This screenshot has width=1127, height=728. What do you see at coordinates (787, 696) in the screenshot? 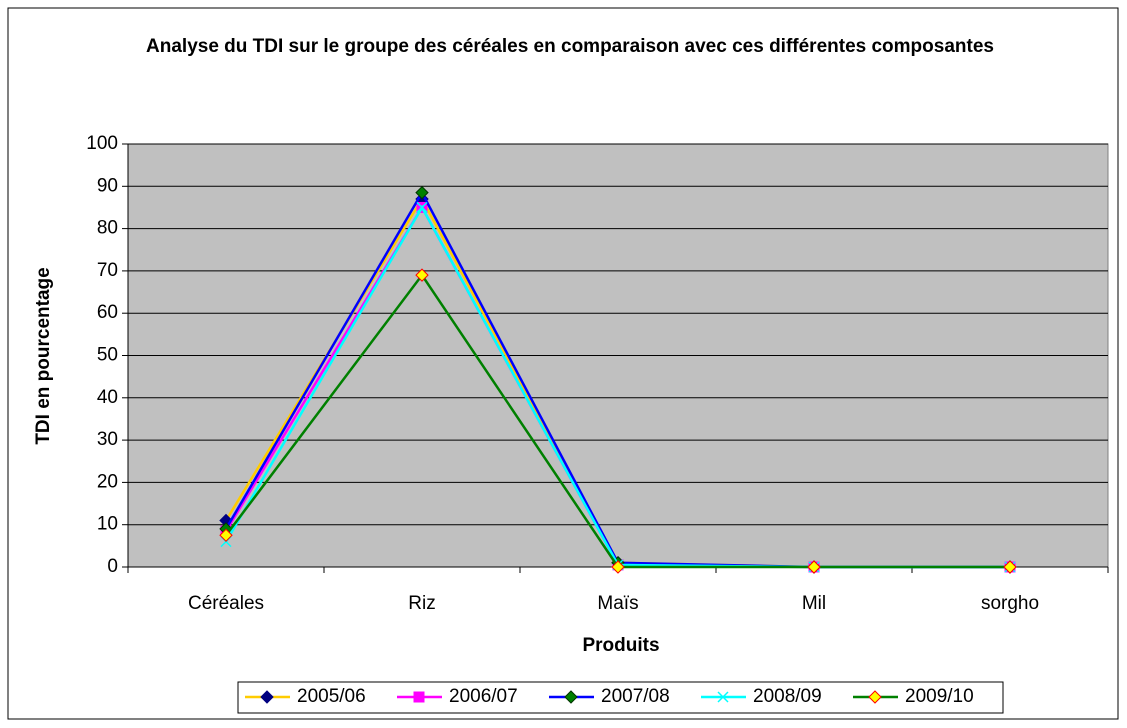
I see `legend-label: 2008/09` at bounding box center [787, 696].